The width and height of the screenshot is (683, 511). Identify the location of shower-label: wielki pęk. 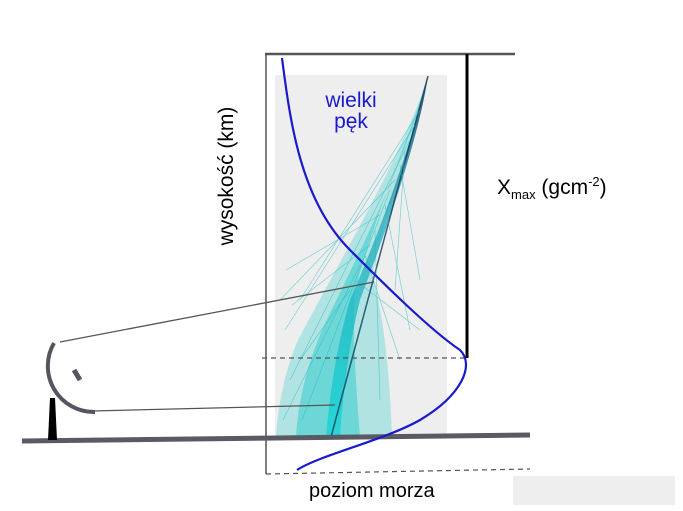
(351, 111).